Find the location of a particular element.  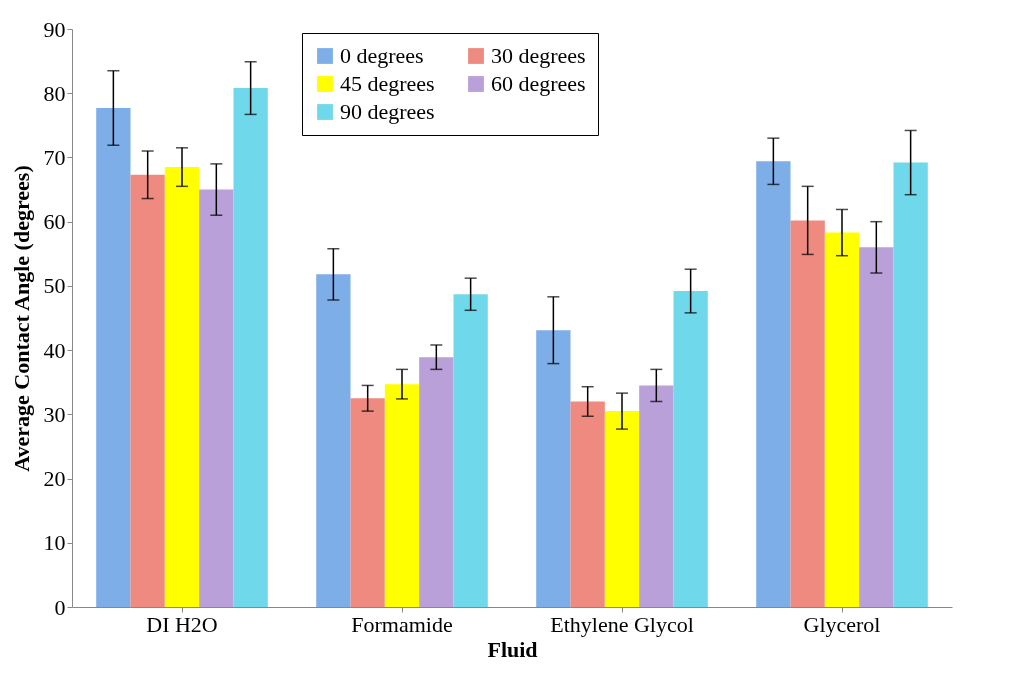

x-axis-title: Fluid is located at coordinates (512, 649).